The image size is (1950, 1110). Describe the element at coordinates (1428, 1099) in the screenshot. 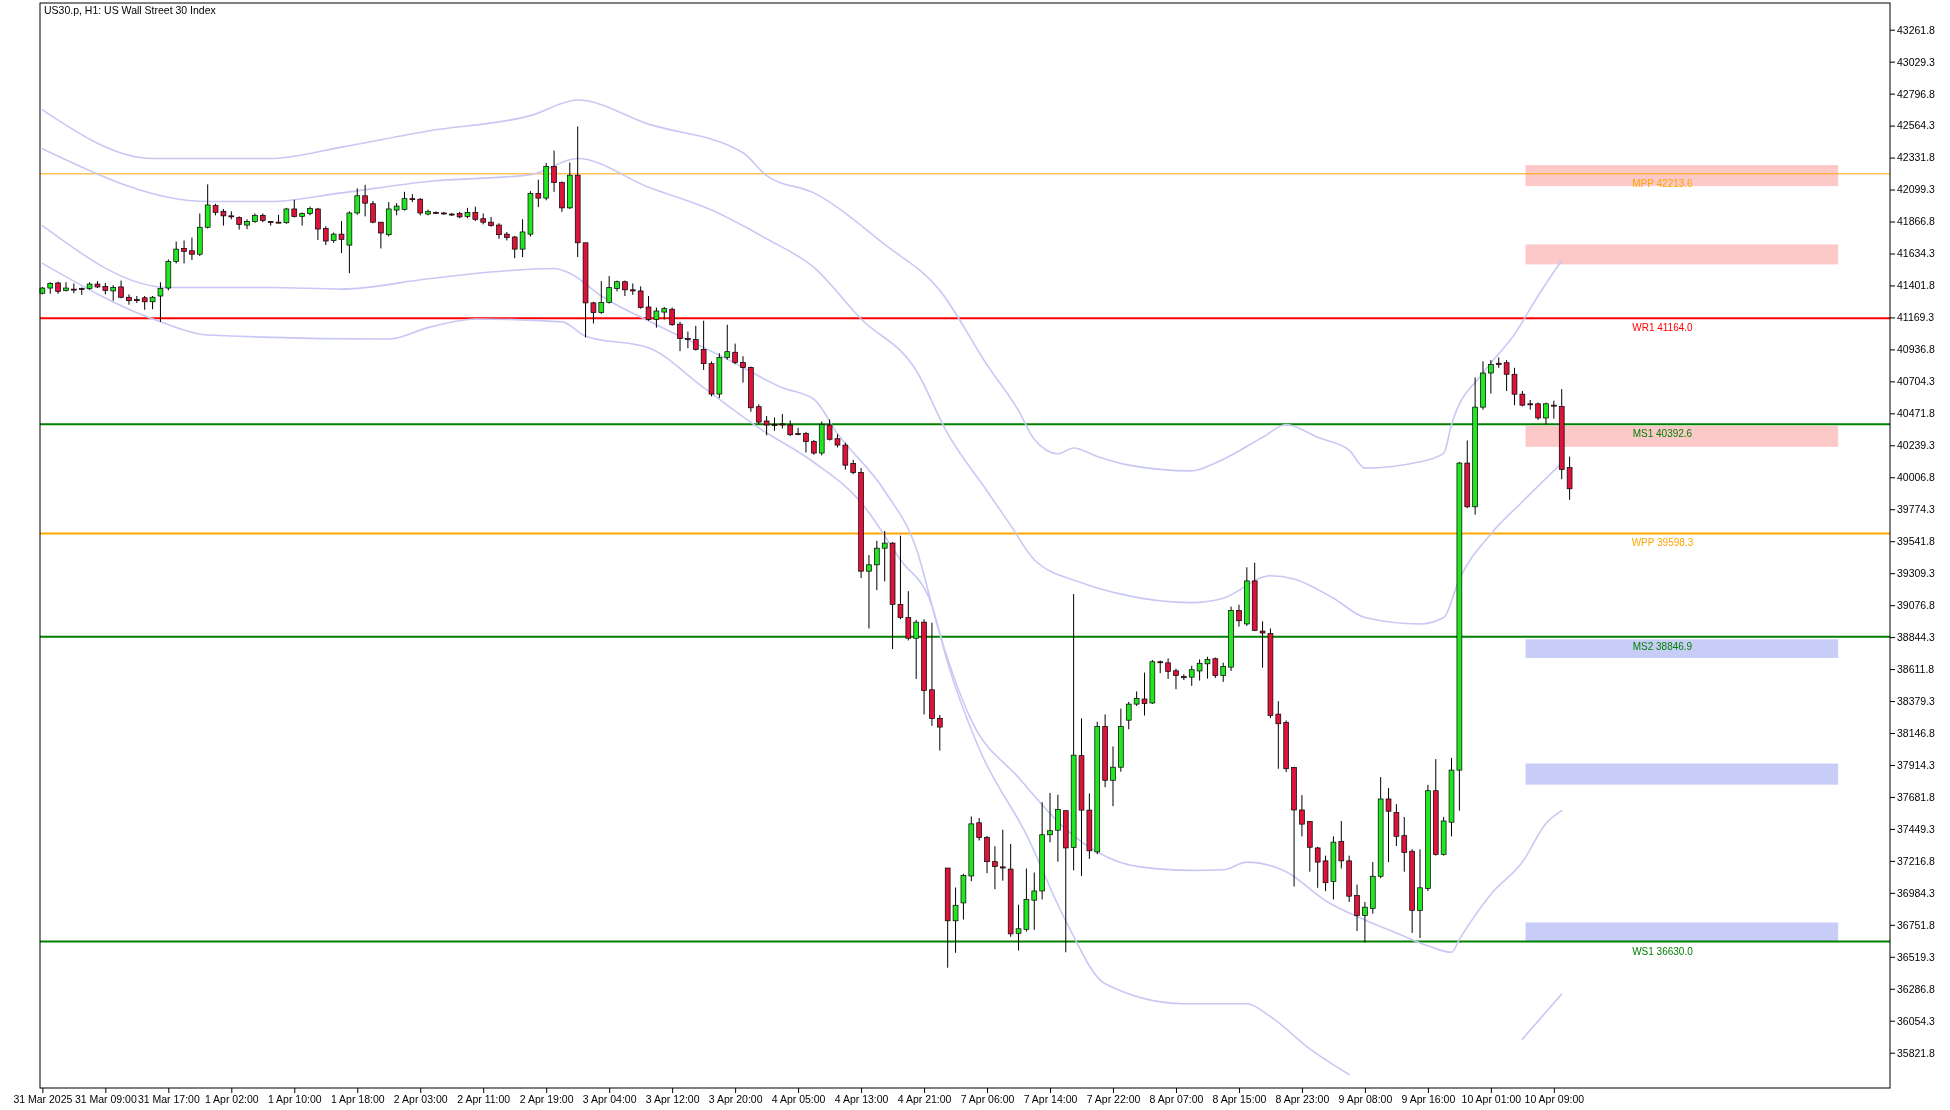

I see `x-tick-label: 9 Apr 16:00` at that location.